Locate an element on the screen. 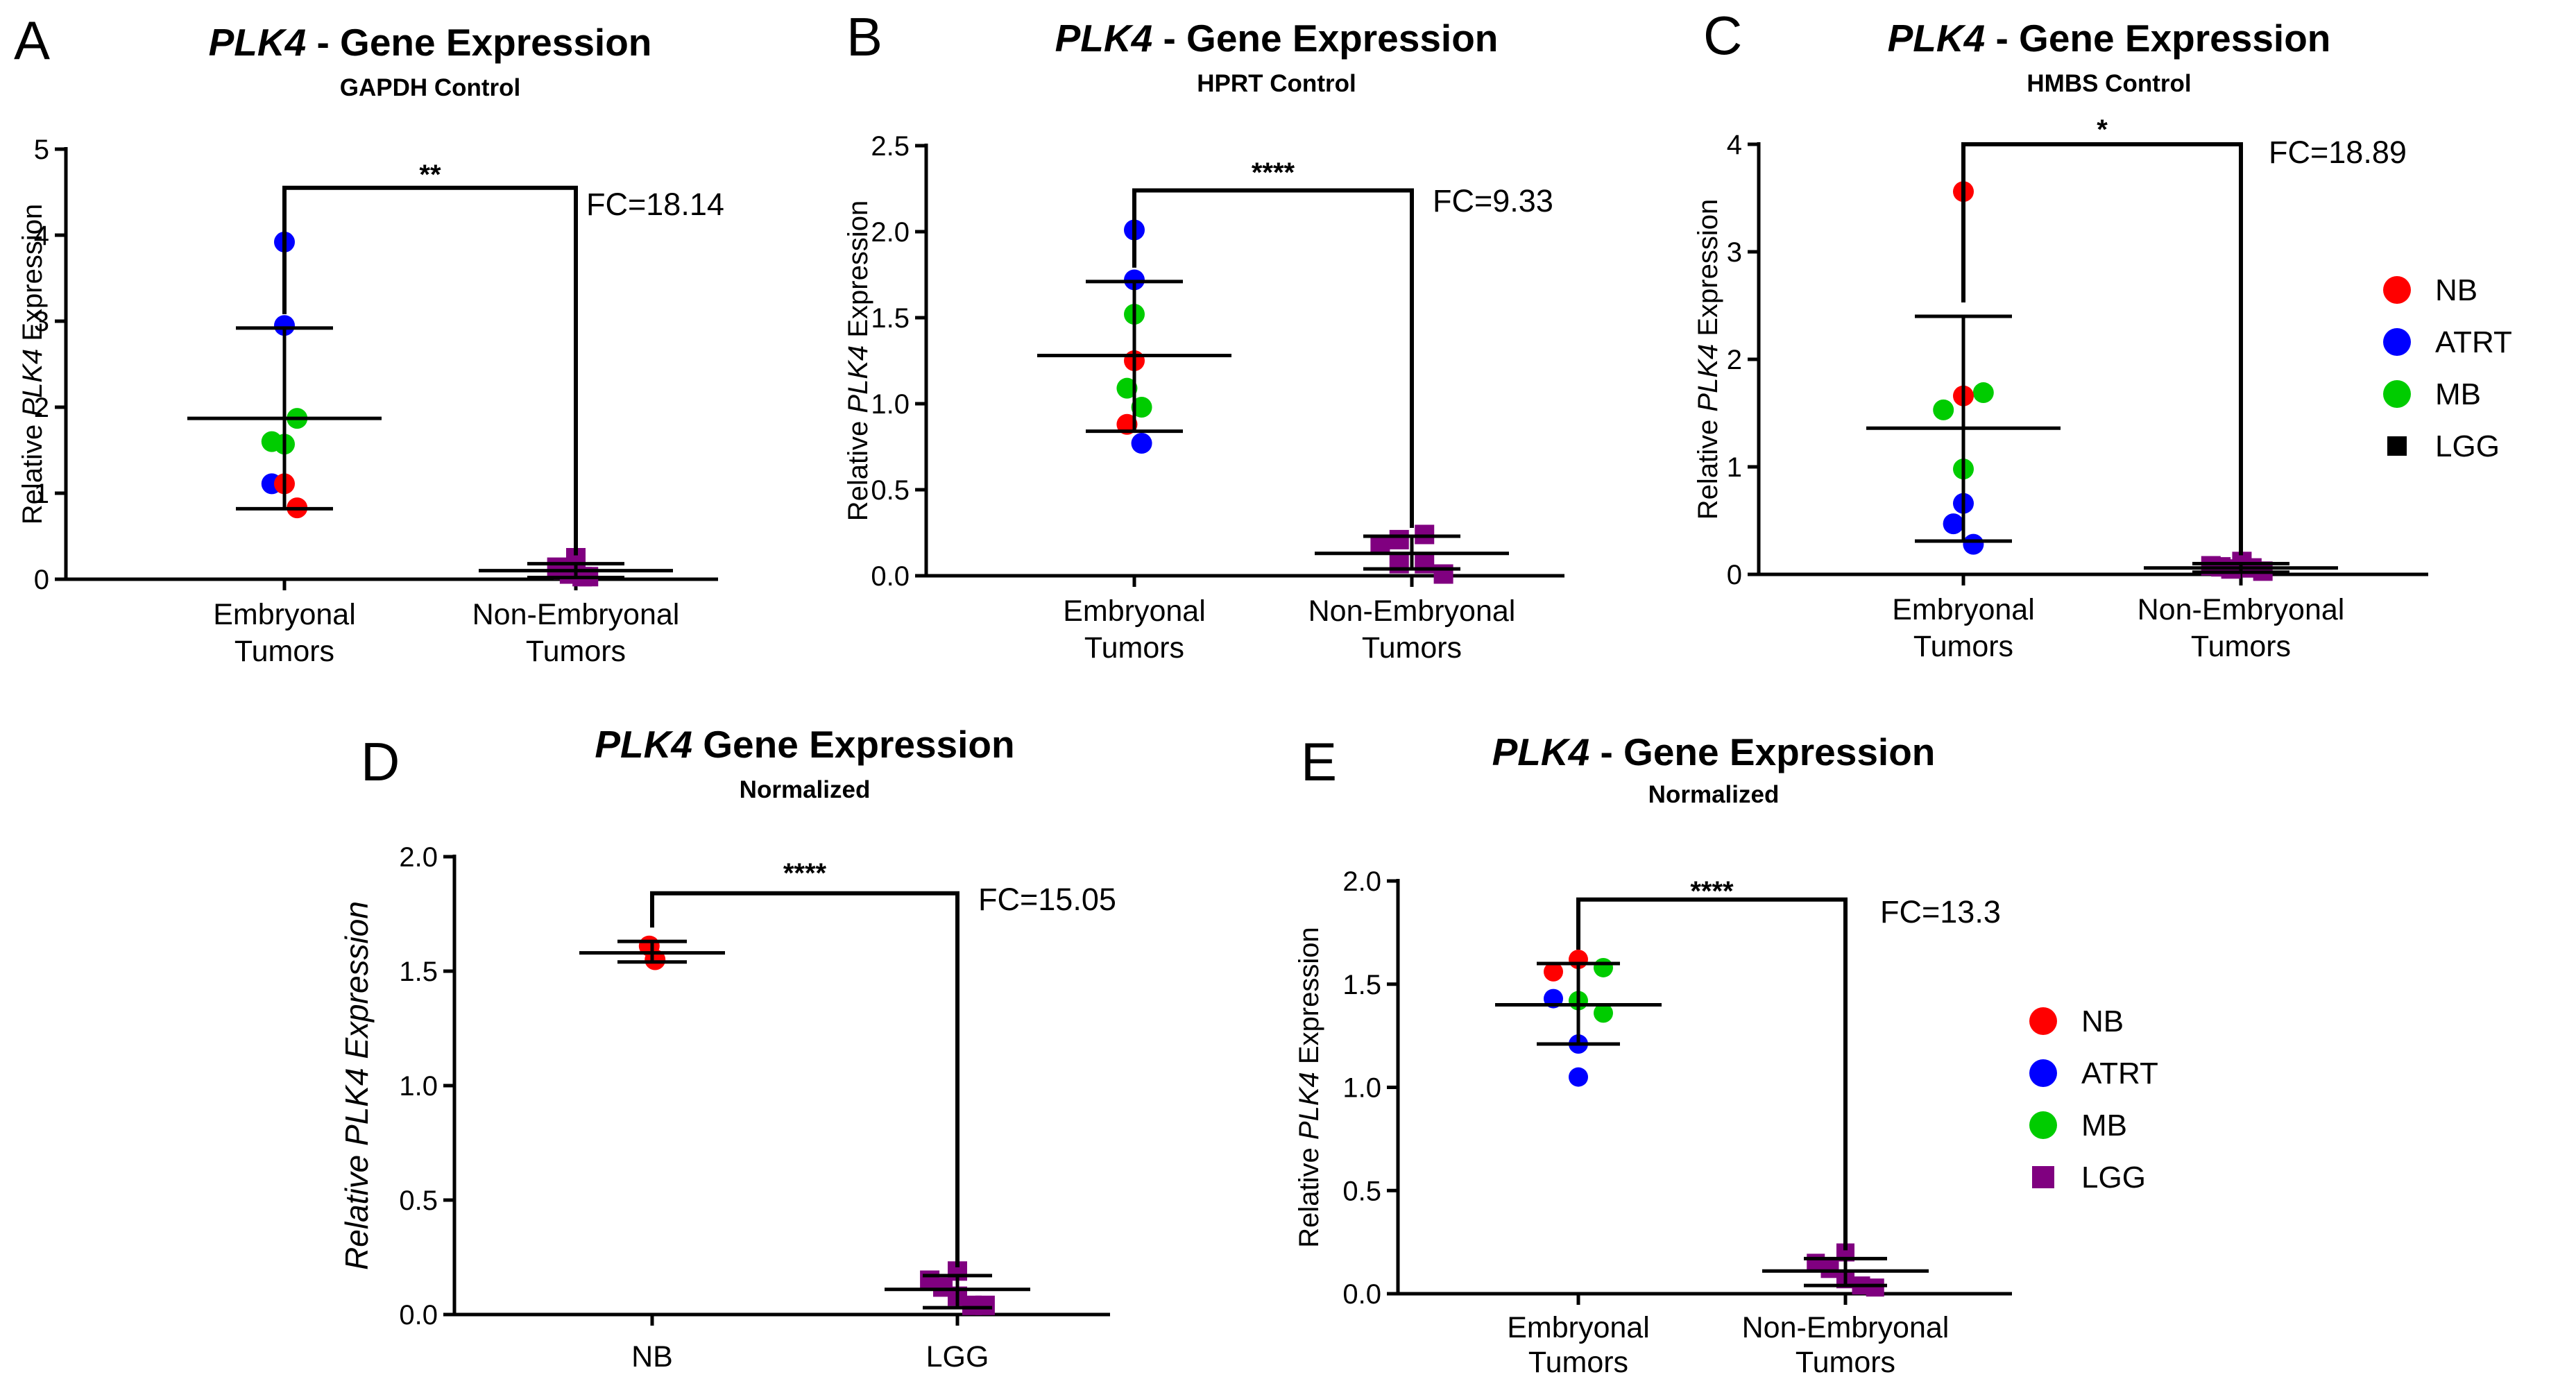 The image size is (2576, 1395). fold-change-label: FC=13.3 is located at coordinates (1940, 912).